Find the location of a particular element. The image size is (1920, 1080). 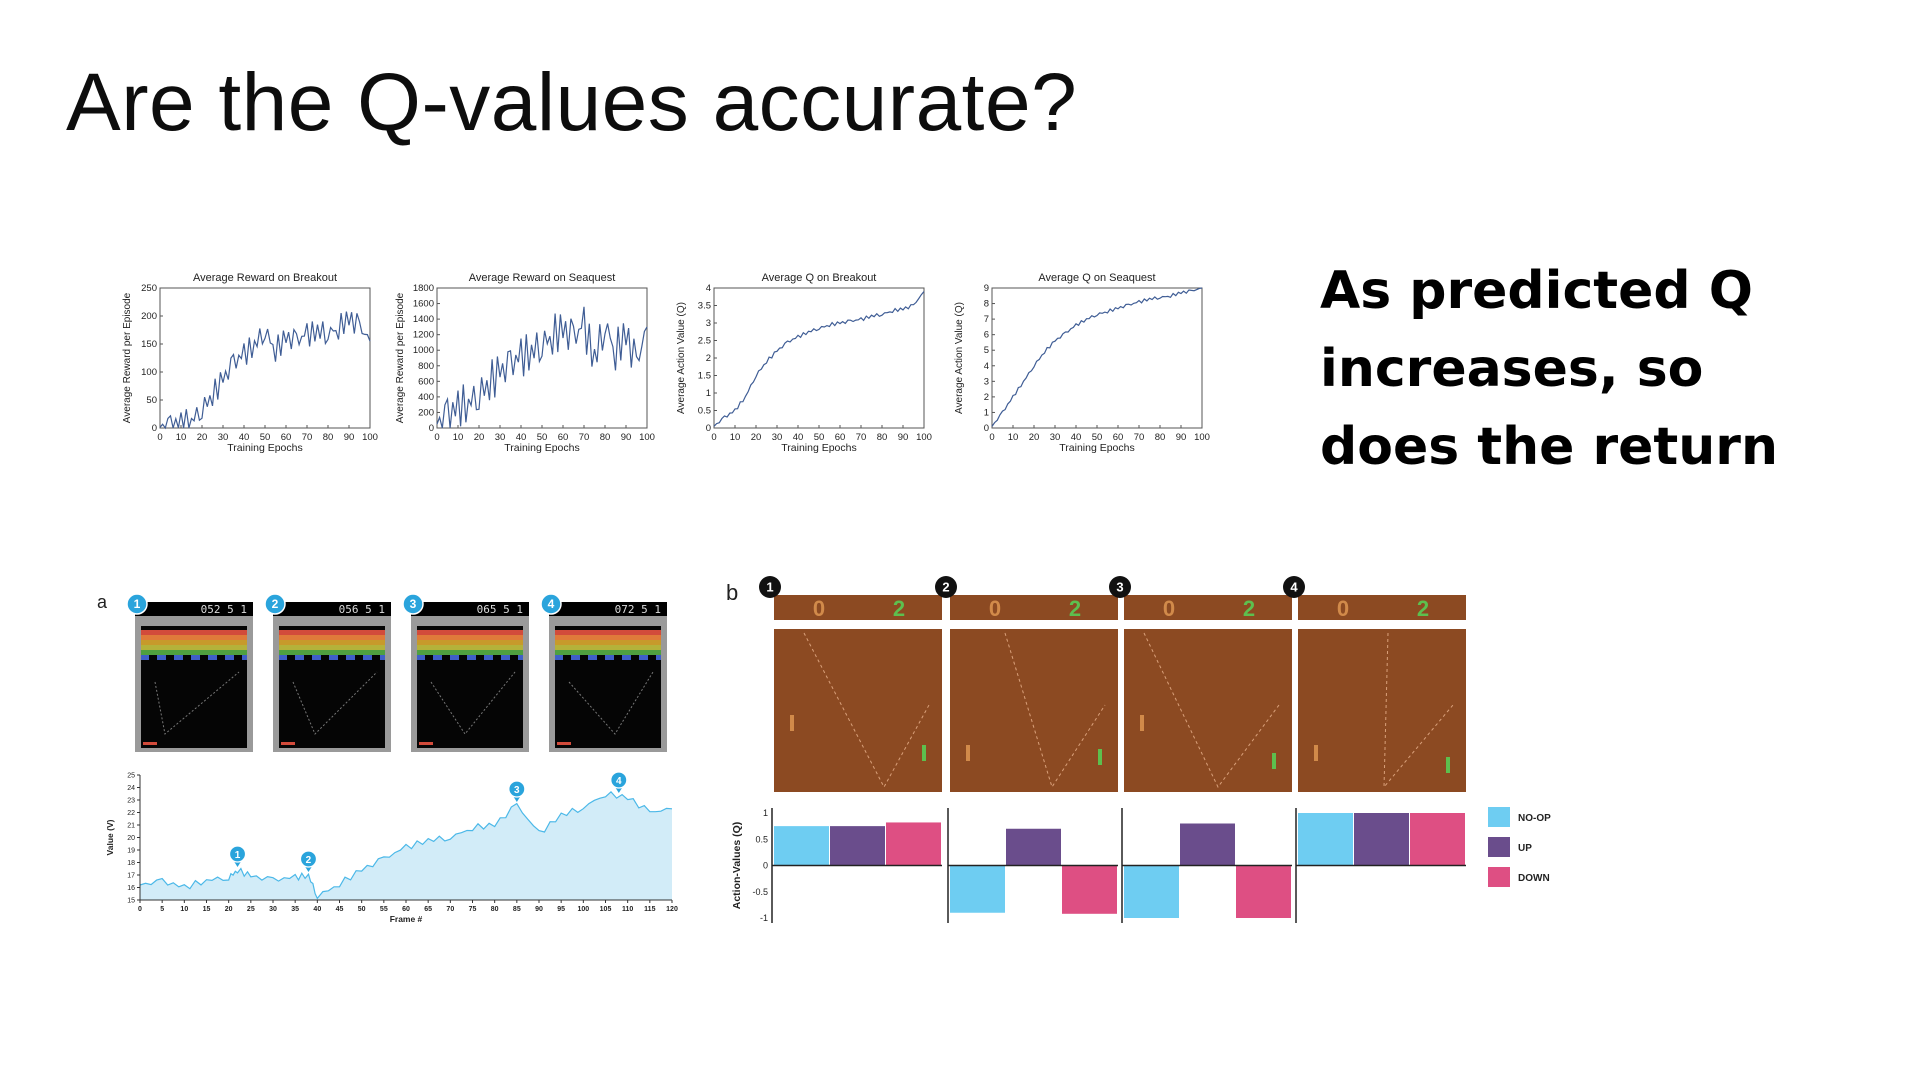

y-tick-label: 22 is located at coordinates (131, 813).